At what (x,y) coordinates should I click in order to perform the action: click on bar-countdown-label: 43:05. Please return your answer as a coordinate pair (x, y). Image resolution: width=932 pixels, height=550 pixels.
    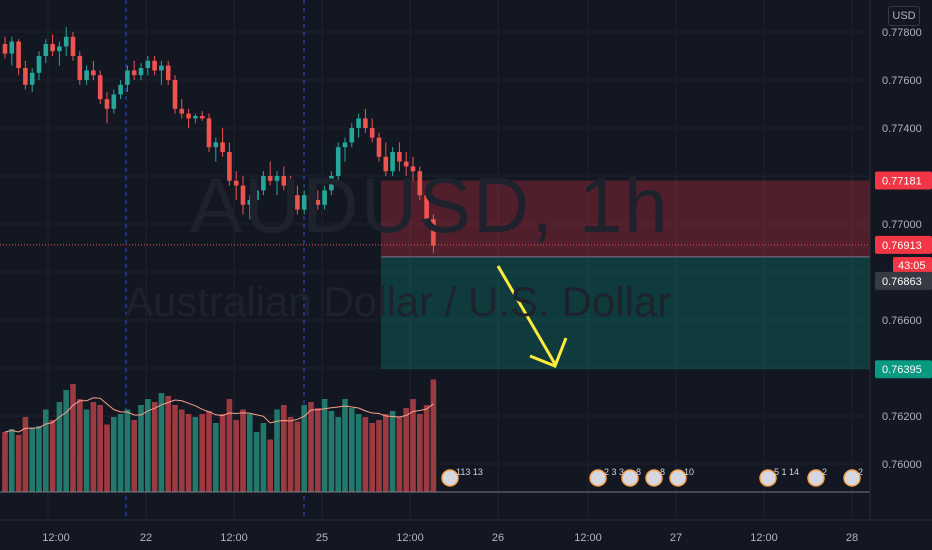
    Looking at the image, I should click on (912, 266).